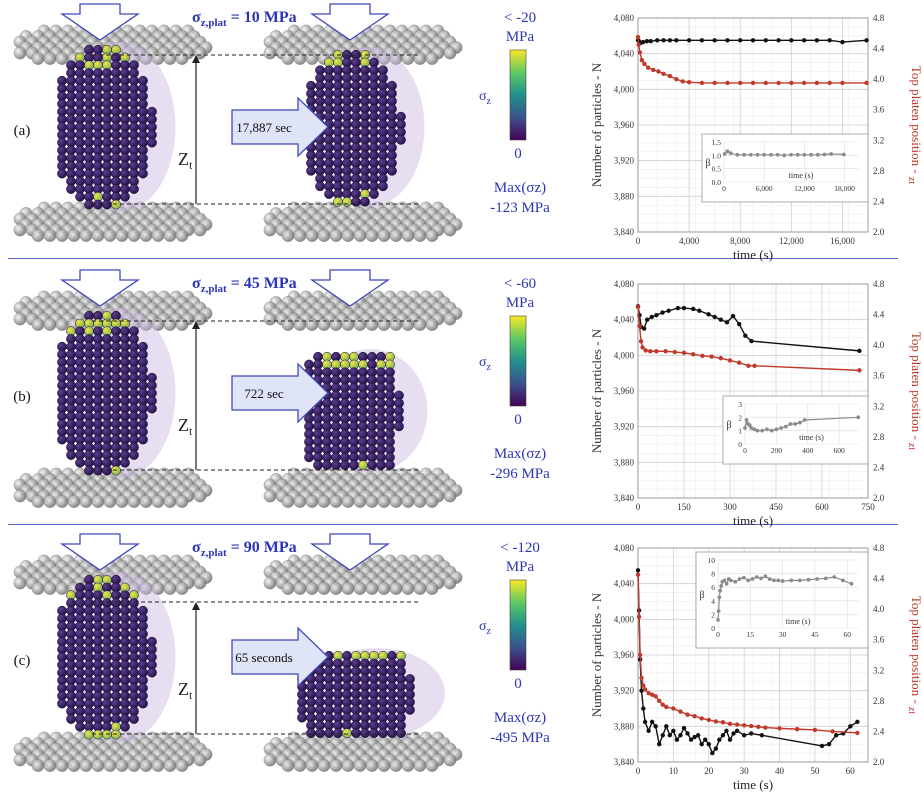 The image size is (924, 792). Describe the element at coordinates (624, 18) in the screenshot. I see `y-tick-label: 4,080` at that location.